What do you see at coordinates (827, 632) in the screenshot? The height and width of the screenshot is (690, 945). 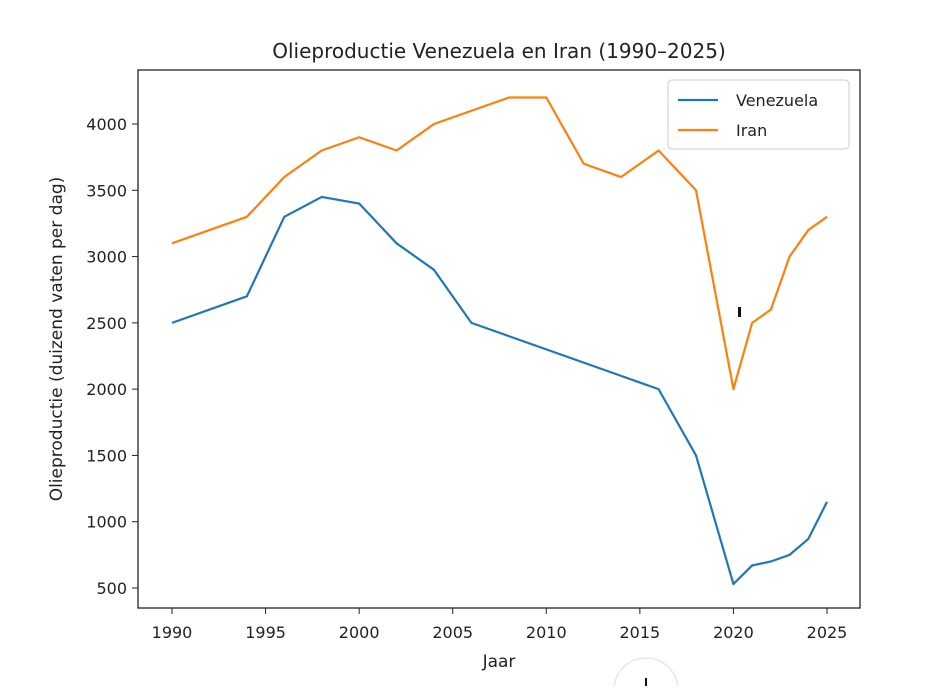 I see `x-tick-label: 2025` at bounding box center [827, 632].